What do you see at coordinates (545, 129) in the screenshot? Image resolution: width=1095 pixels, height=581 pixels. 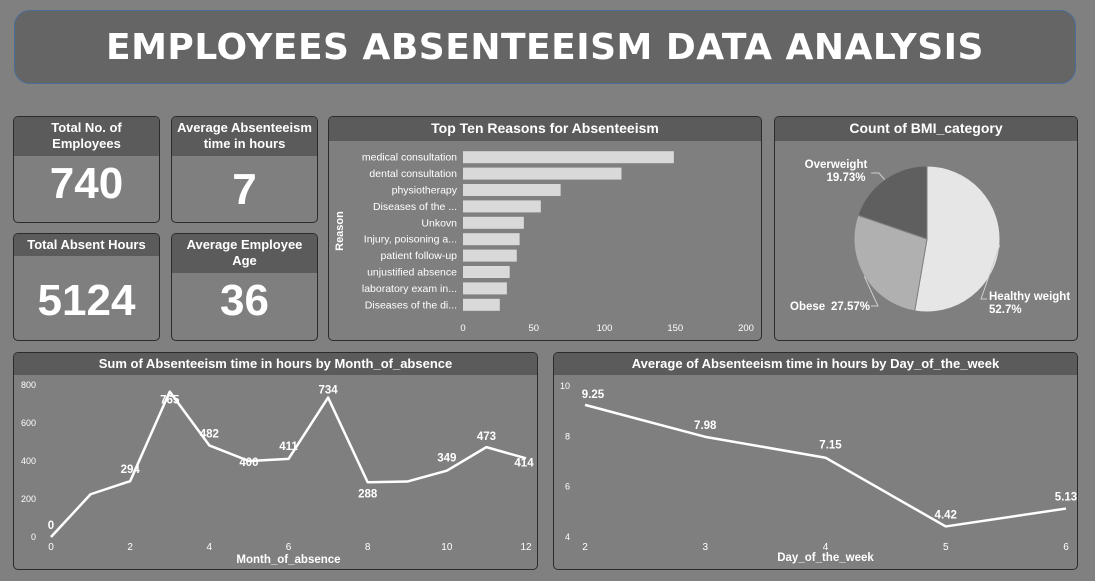 I see `reasons-chart-title: Top Ten Reasons for Absenteeism` at bounding box center [545, 129].